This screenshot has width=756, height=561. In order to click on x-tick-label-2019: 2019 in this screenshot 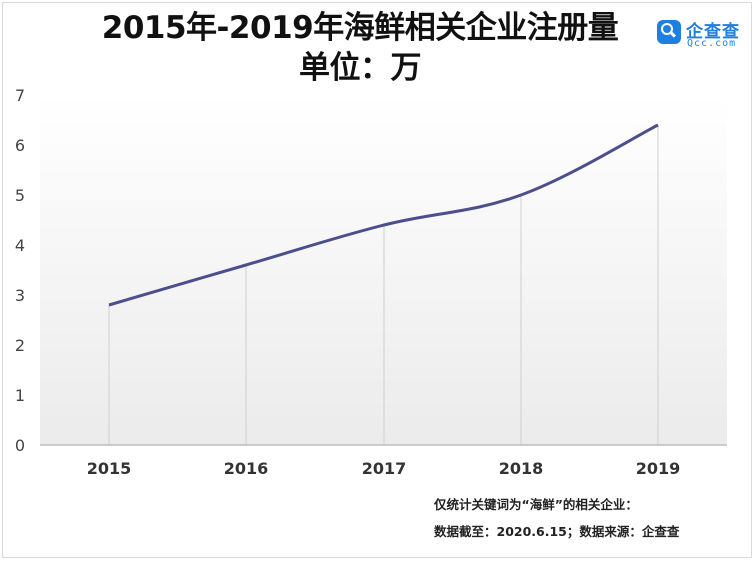, I will do `click(658, 468)`.